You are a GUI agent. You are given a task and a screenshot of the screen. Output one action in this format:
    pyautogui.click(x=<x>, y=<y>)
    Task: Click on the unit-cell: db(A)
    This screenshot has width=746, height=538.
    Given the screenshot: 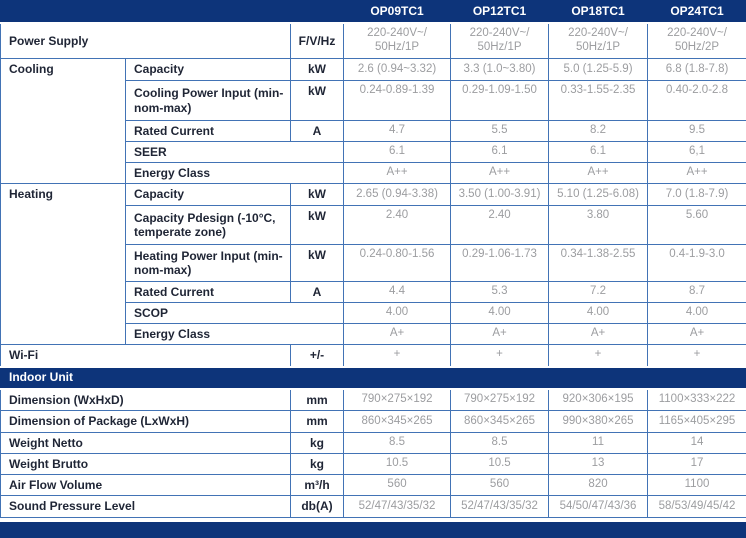 What is the action you would take?
    pyautogui.click(x=317, y=507)
    